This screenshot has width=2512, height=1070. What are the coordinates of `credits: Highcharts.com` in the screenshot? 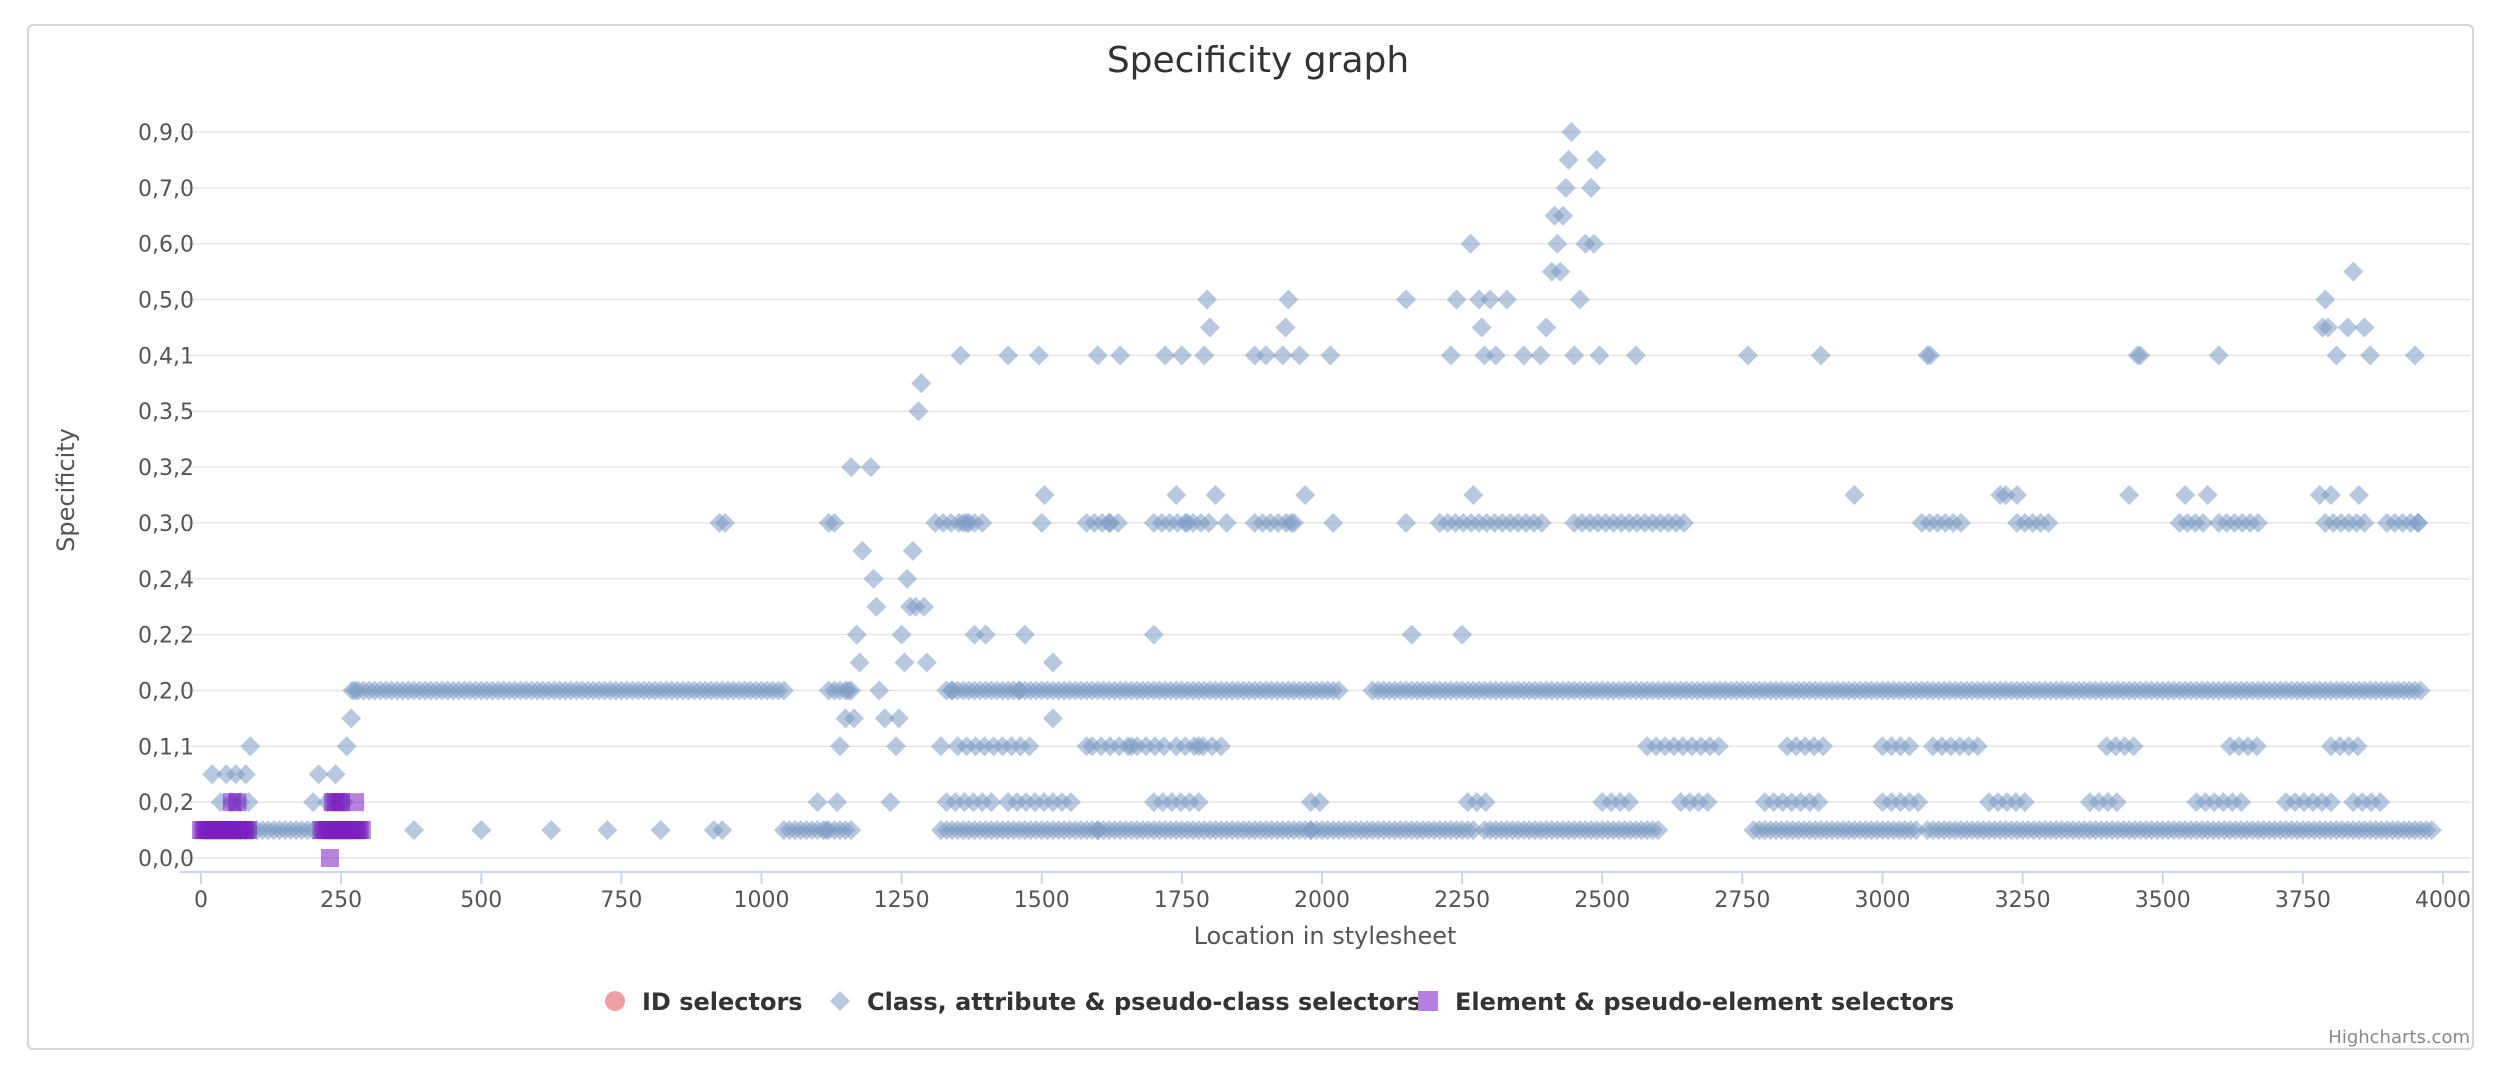 It's located at (2399, 1037).